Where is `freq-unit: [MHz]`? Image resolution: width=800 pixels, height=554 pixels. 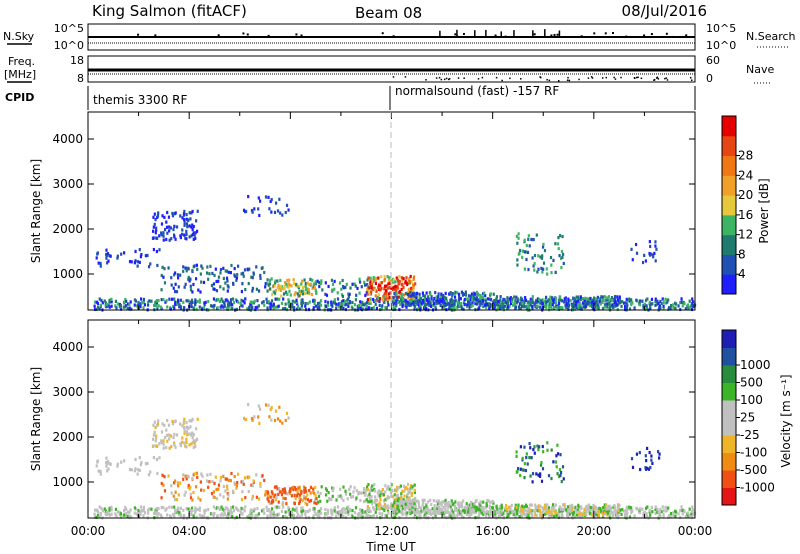
freq-unit: [MHz] is located at coordinates (20, 74).